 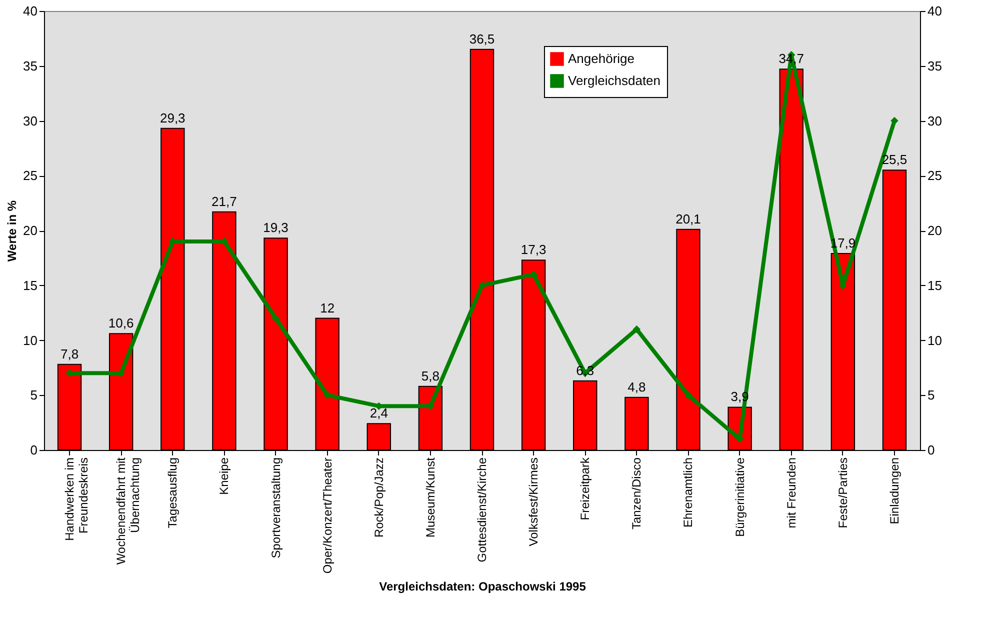 What do you see at coordinates (128, 510) in the screenshot?
I see `x-tick-label: Wochenendfahrt mit Übernachtung` at bounding box center [128, 510].